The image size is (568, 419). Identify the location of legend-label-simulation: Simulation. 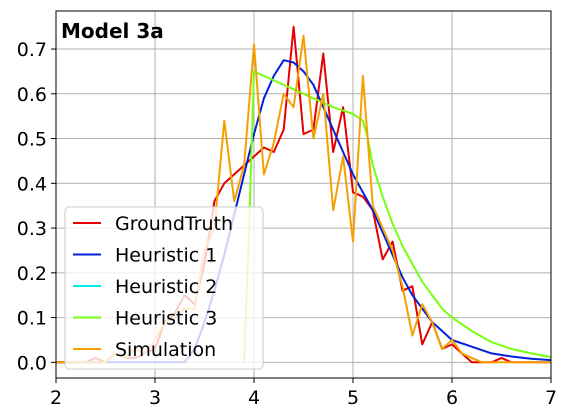
(165, 350).